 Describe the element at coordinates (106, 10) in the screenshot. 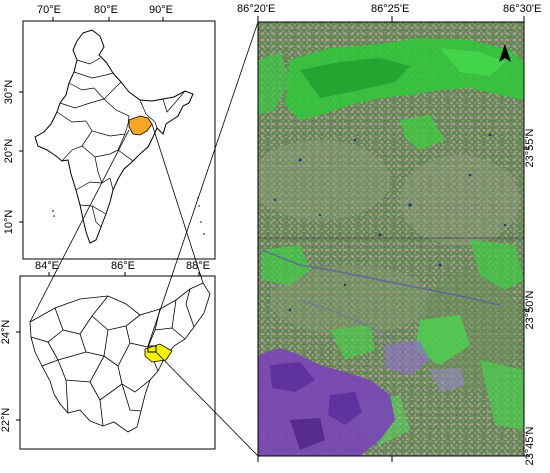

I see `lon-label: 80°E` at that location.